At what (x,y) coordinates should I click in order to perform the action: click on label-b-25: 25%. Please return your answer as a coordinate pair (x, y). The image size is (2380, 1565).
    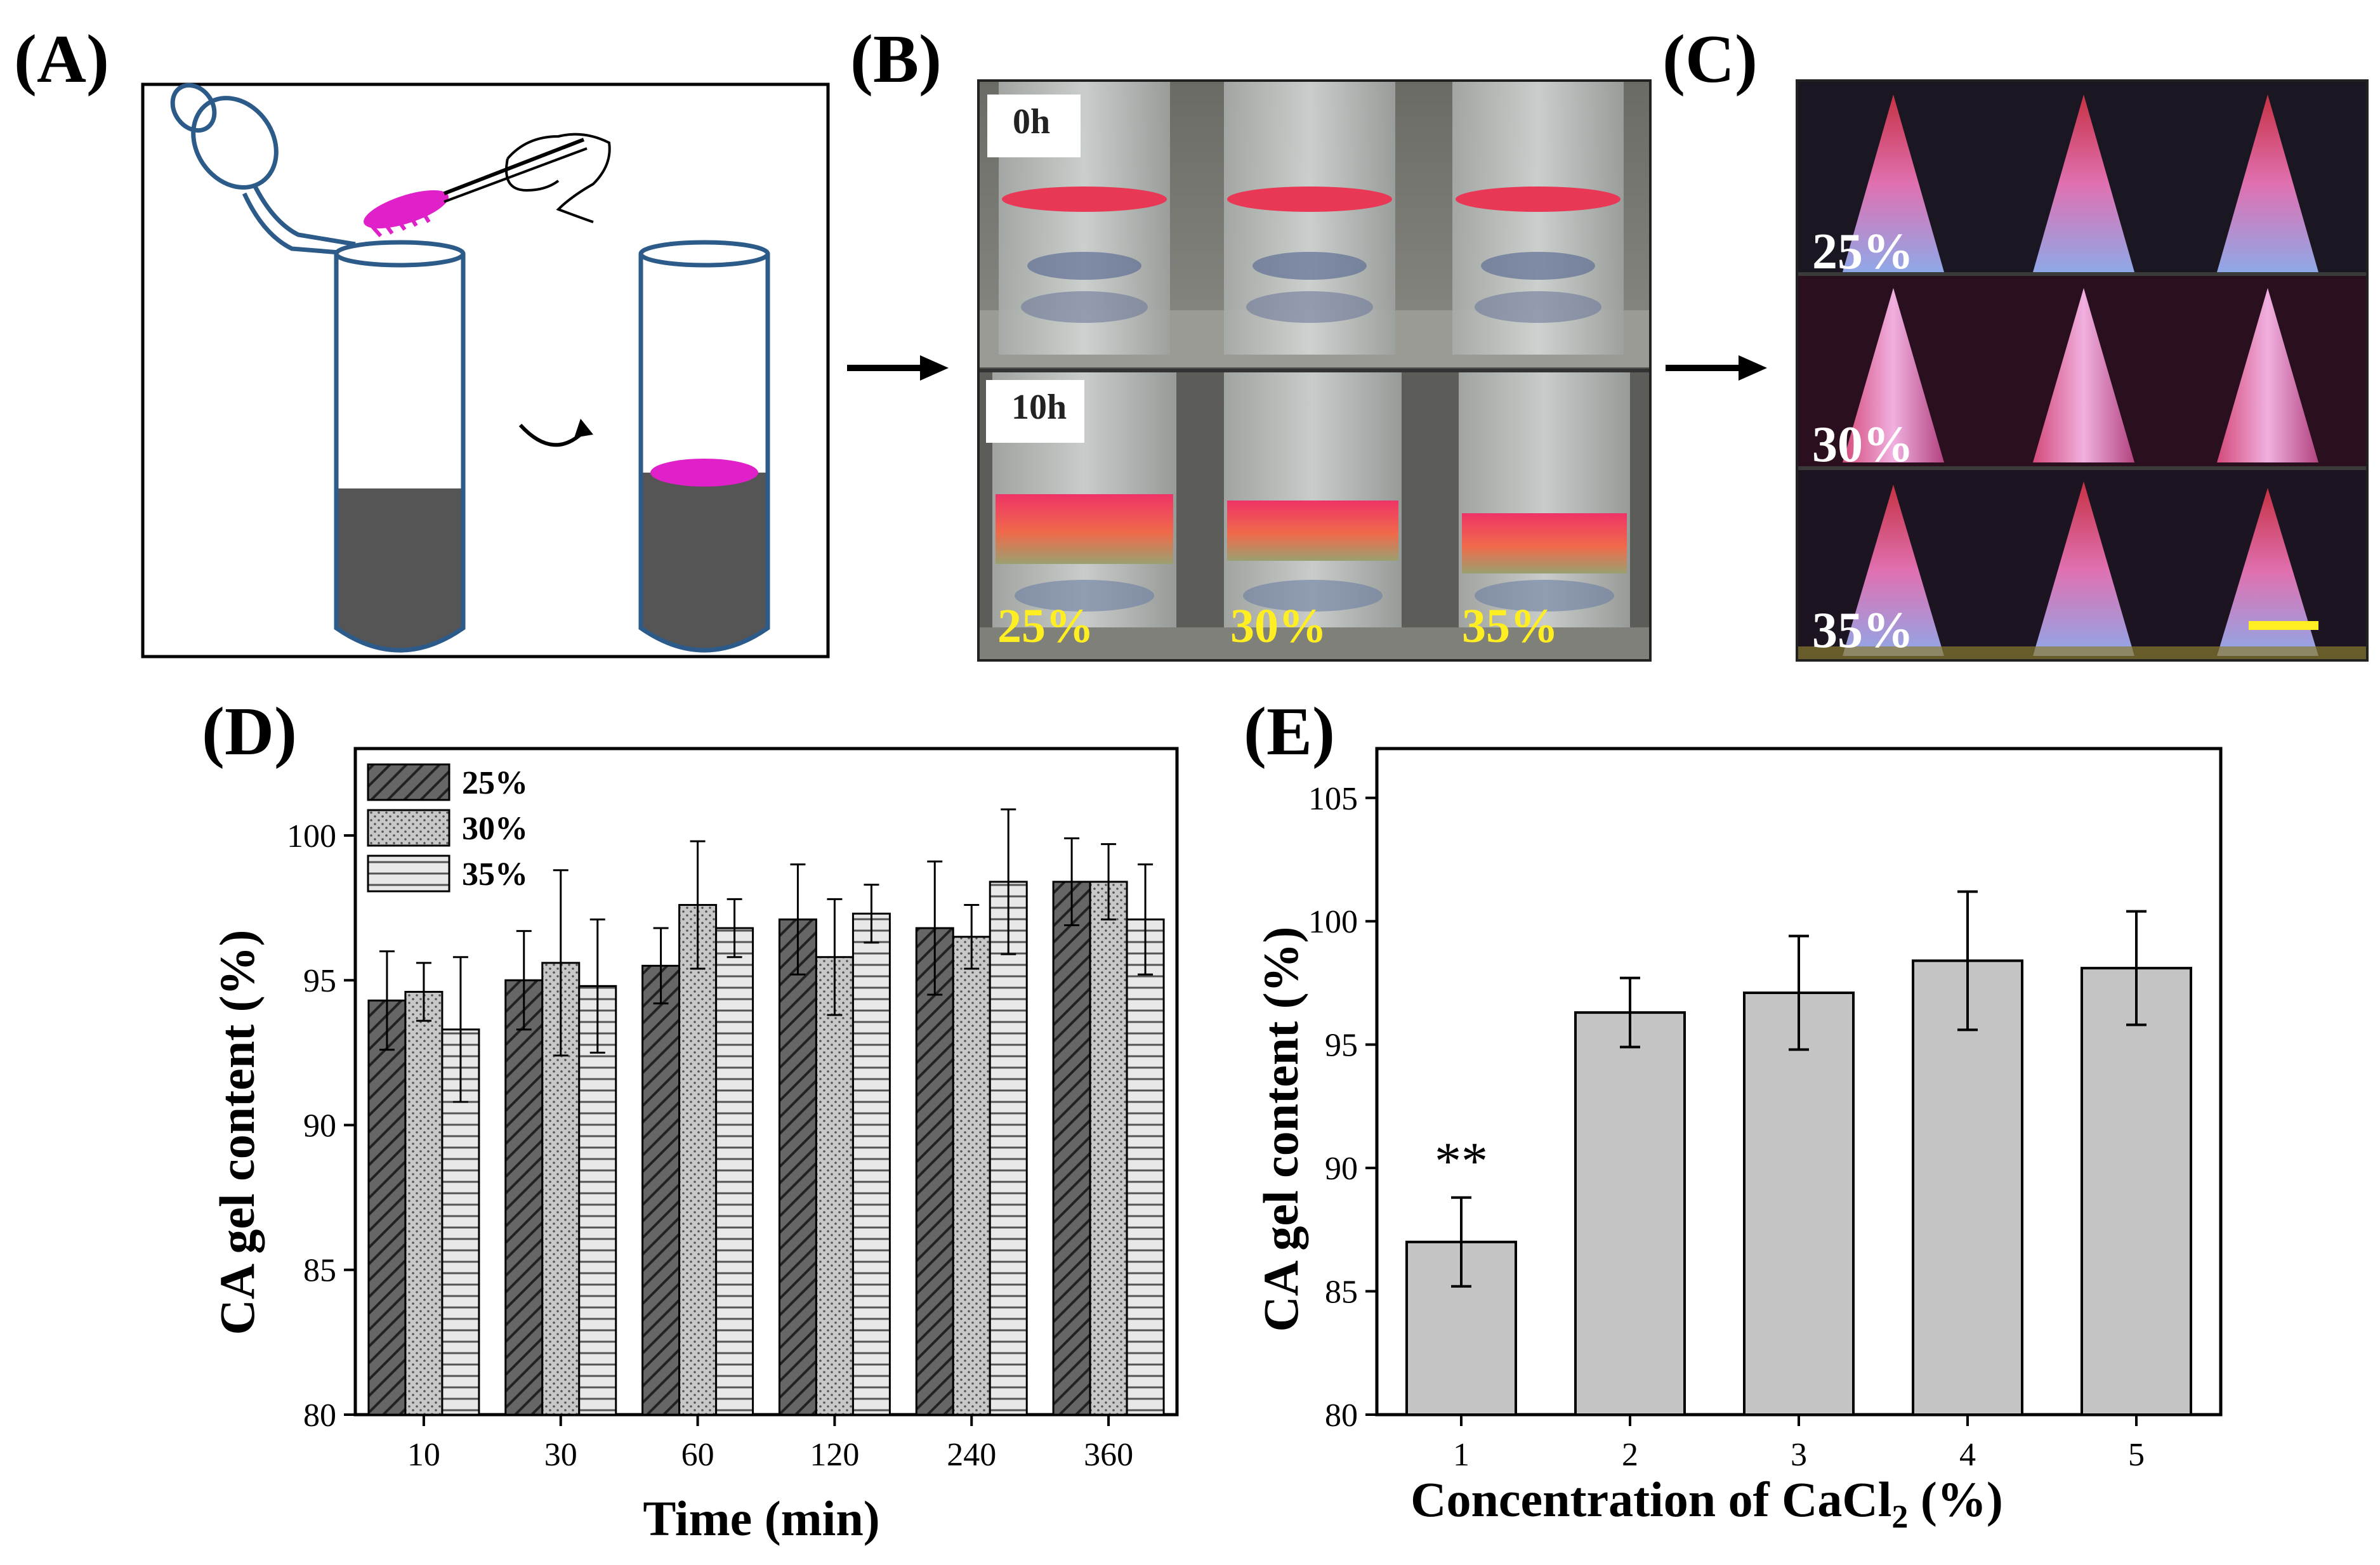
    Looking at the image, I should click on (1045, 626).